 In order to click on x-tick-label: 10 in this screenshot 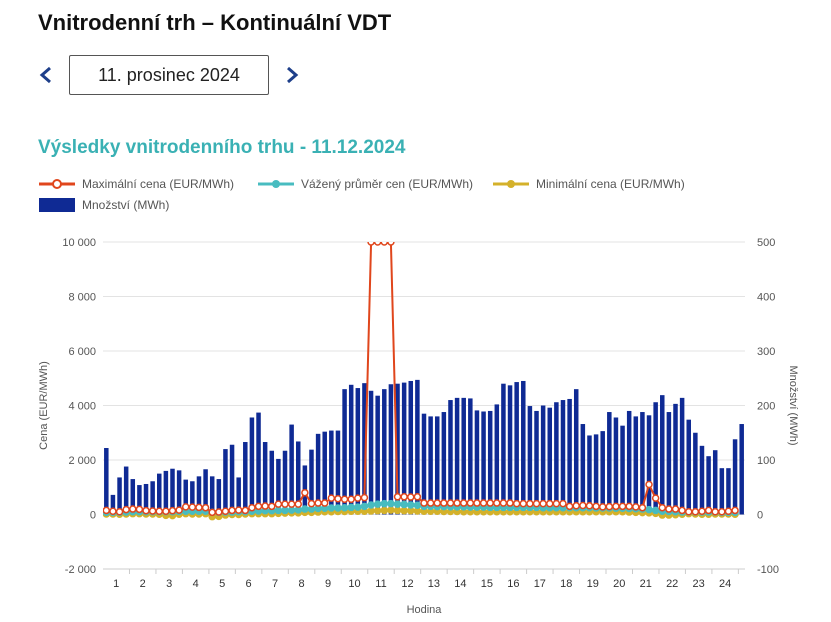, I will do `click(354, 584)`.